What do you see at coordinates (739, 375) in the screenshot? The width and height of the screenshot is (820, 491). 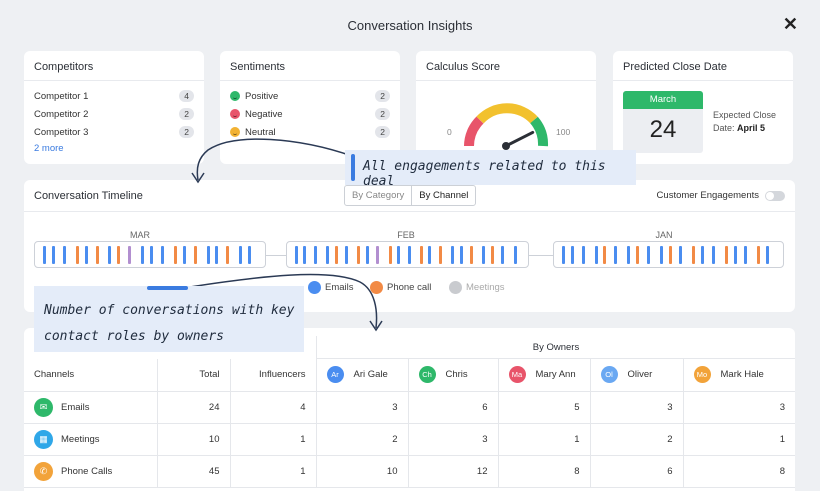 I see `col-owner: Mo Mark Hale` at bounding box center [739, 375].